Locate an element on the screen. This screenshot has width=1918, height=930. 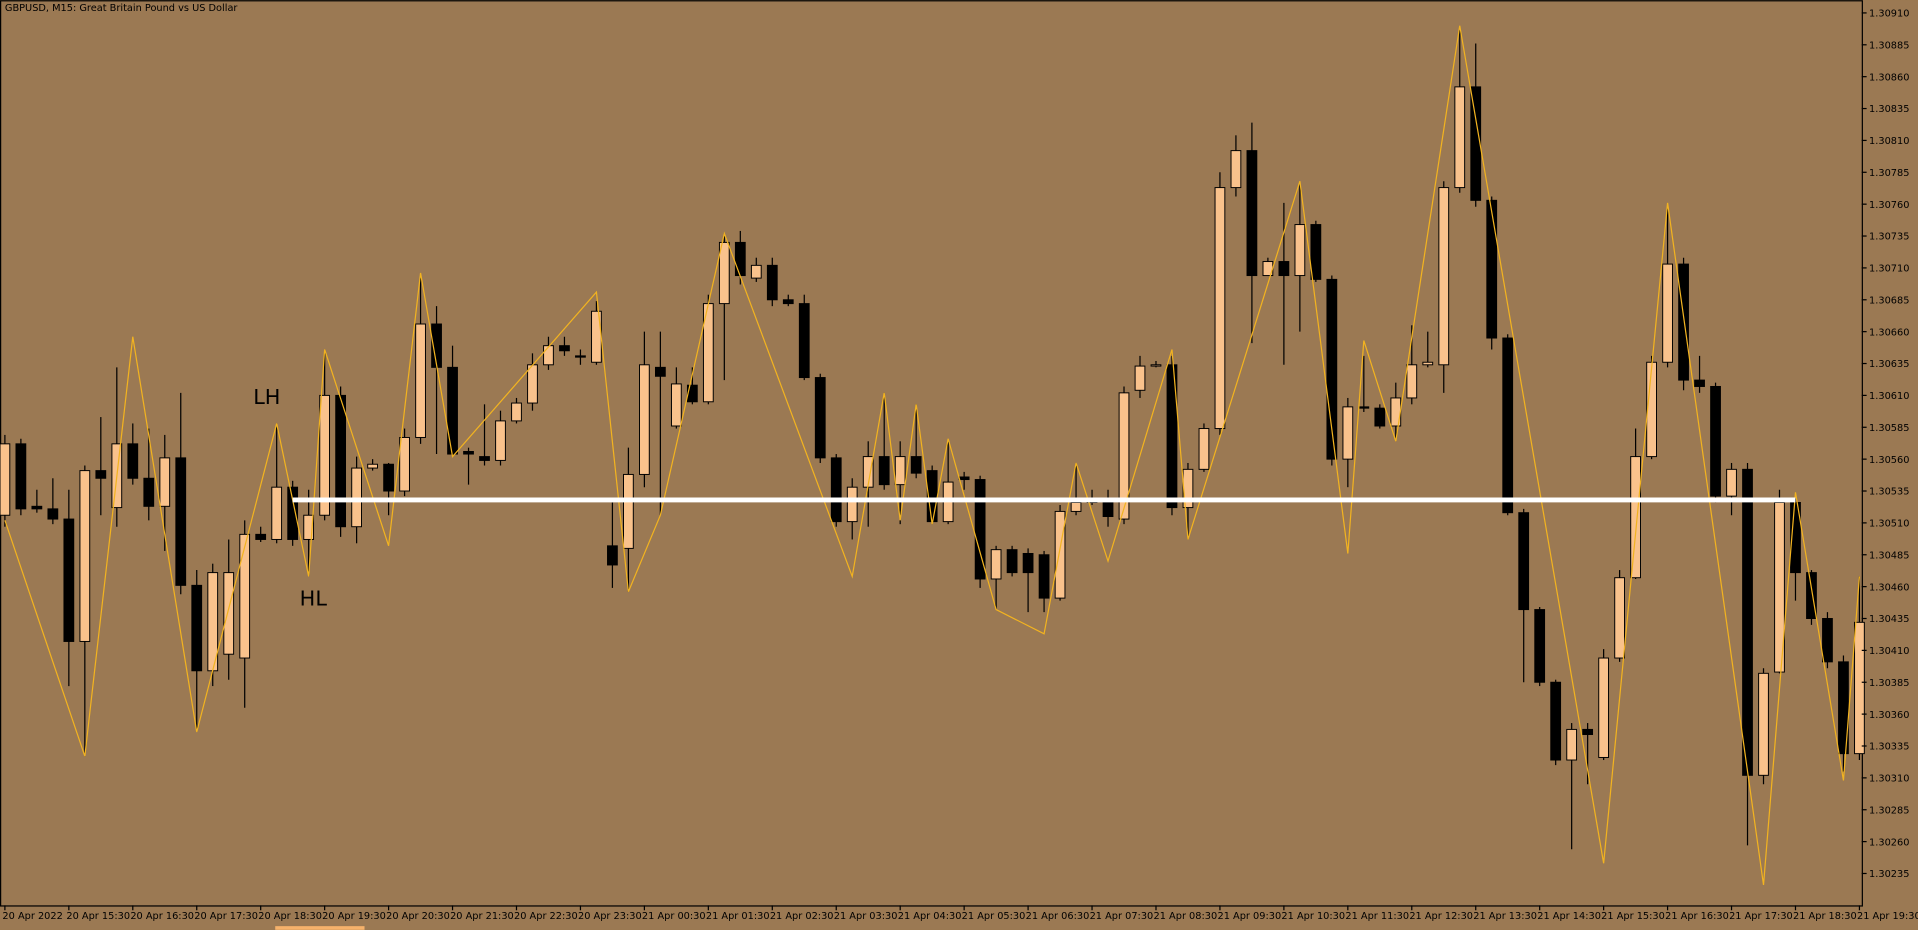
y-tick-label: 1.30810 is located at coordinates (1889, 141).